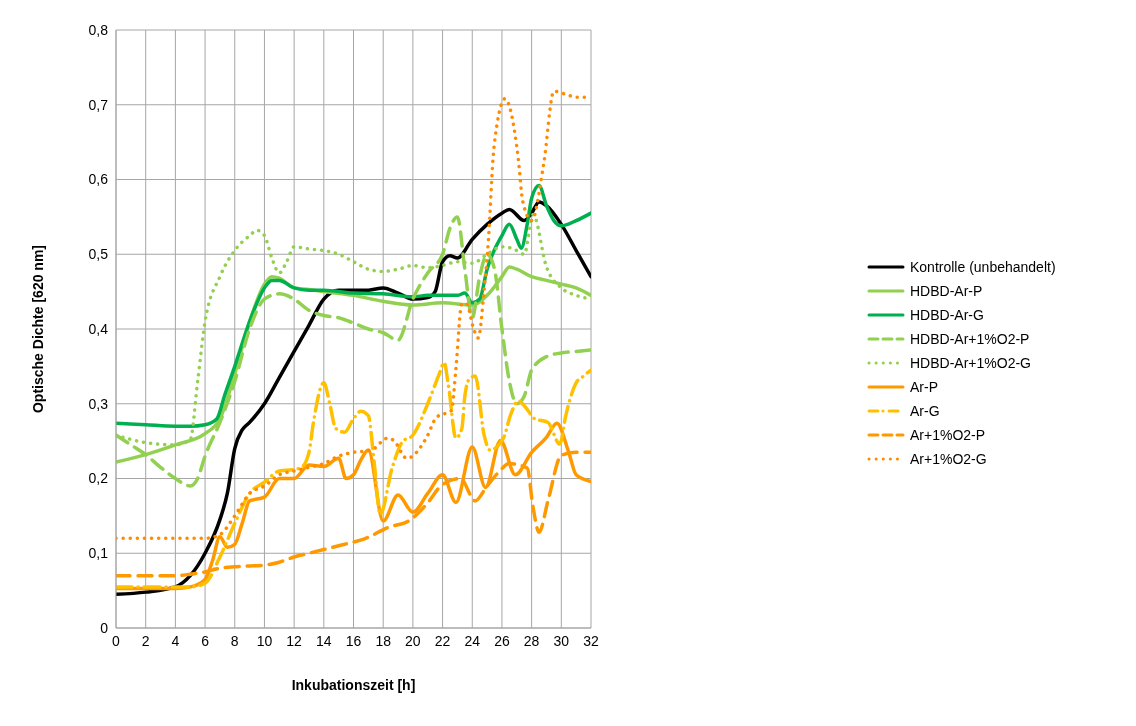 The width and height of the screenshot is (1136, 726). I want to click on x-tick-label: 26, so click(502, 640).